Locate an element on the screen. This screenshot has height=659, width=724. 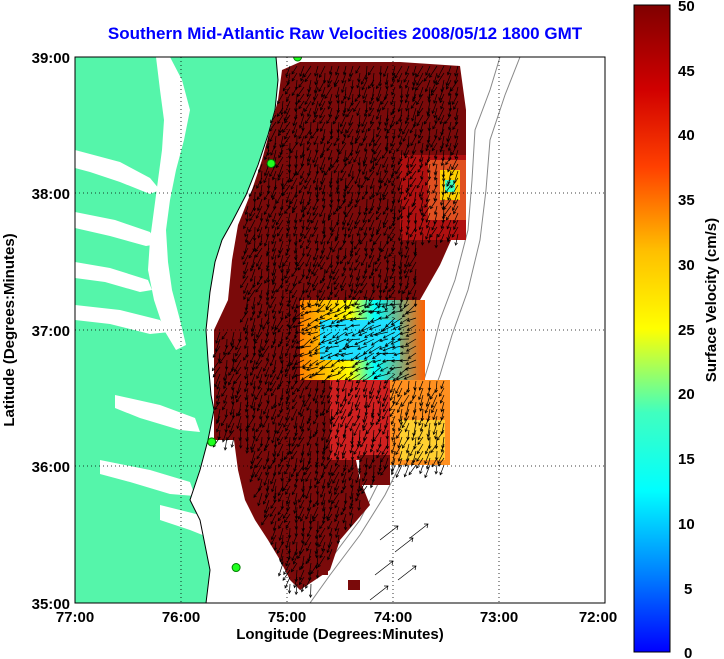
x-tick-label: 75:00 is located at coordinates (287, 617).